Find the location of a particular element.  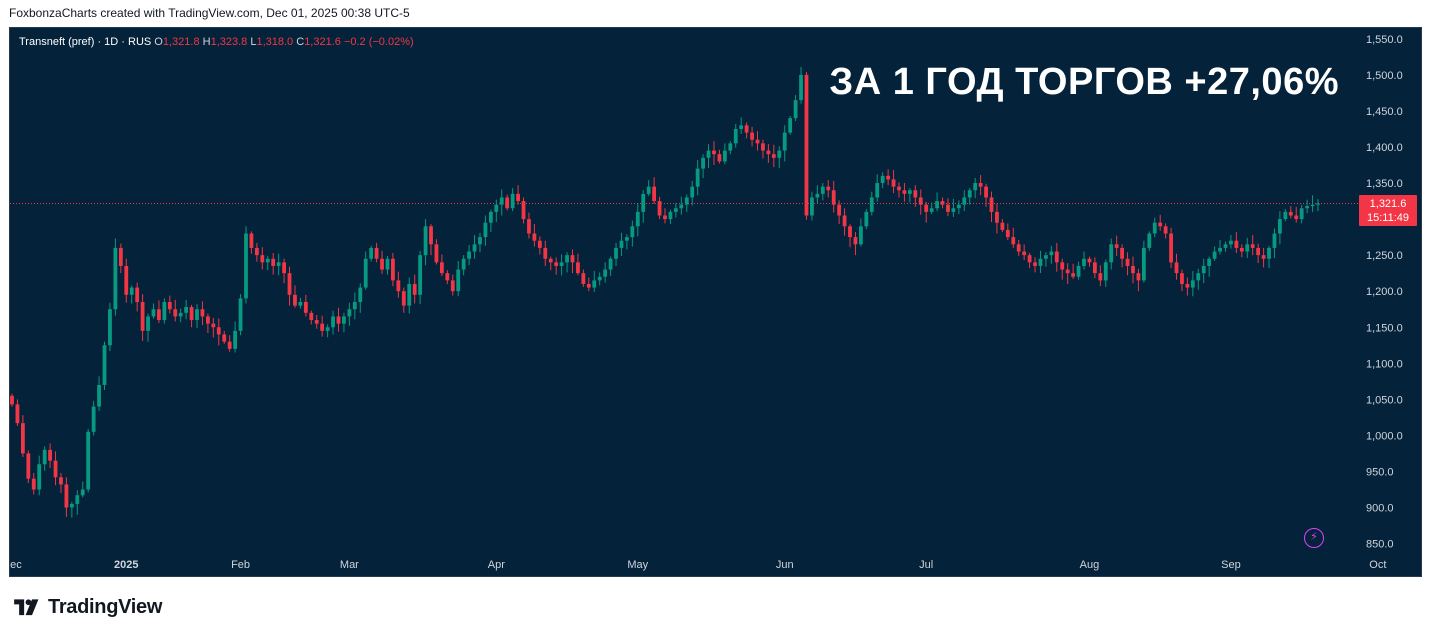

headline-annotation: ЗА 1 ГОД ТОРГОВ +27,06% is located at coordinates (1084, 82).